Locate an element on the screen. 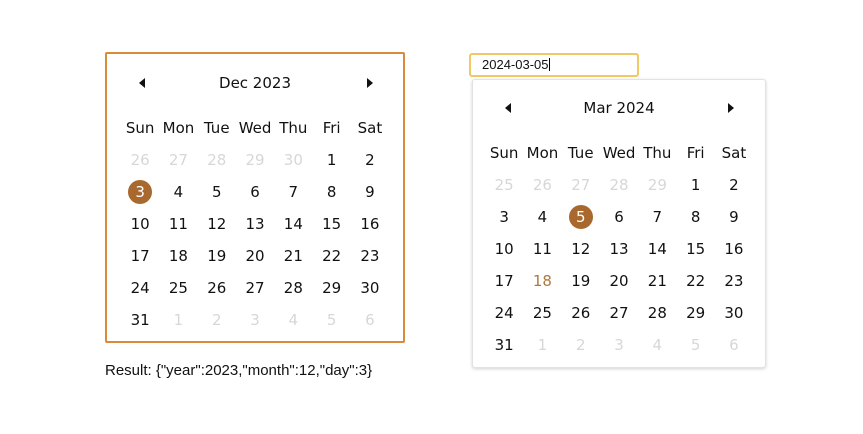 The image size is (863, 434). day-cell: 18 is located at coordinates (178, 256).